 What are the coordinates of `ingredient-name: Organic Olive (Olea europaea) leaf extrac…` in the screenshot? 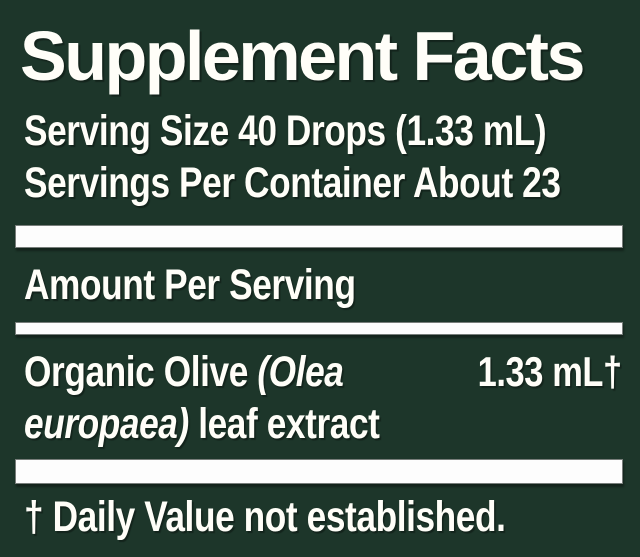 It's located at (202, 398).